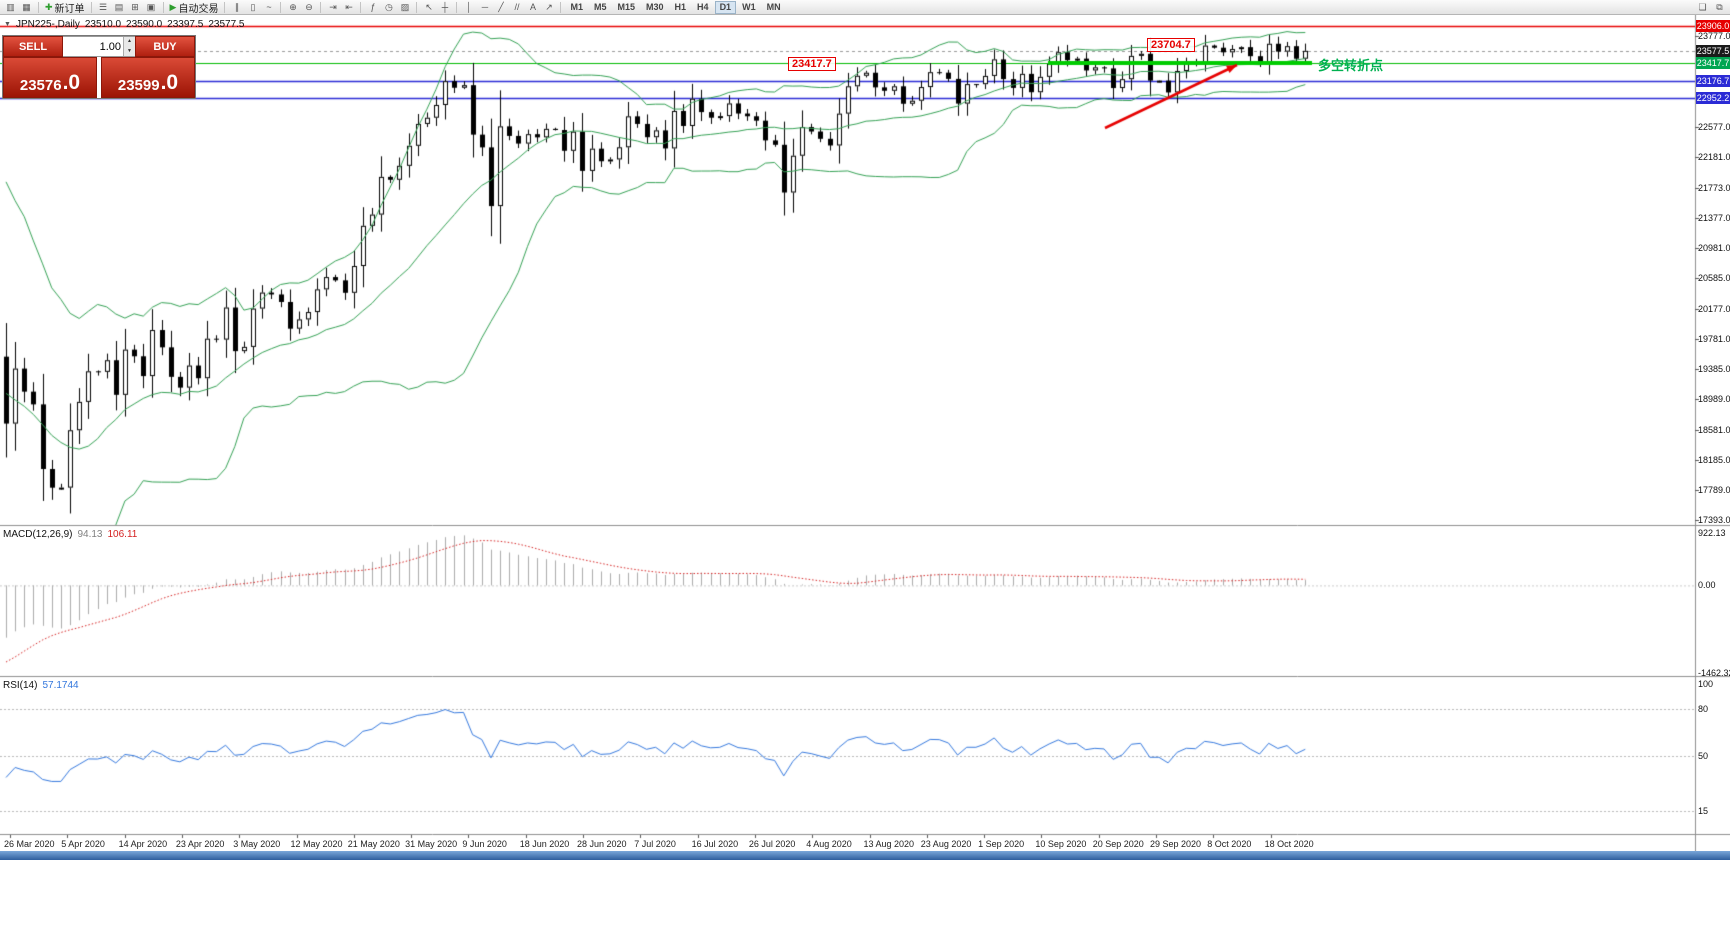 The image size is (1730, 945). What do you see at coordinates (445, 7) in the screenshot?
I see `crosshair-icon: ┼` at bounding box center [445, 7].